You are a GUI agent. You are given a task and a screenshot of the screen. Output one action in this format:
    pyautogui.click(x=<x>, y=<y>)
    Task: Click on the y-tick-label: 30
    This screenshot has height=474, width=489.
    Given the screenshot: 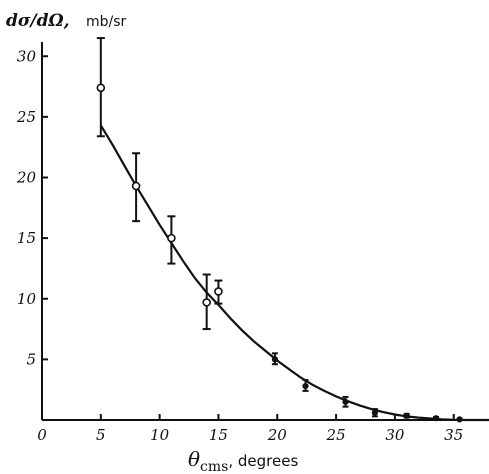 What is the action you would take?
    pyautogui.click(x=27, y=56)
    